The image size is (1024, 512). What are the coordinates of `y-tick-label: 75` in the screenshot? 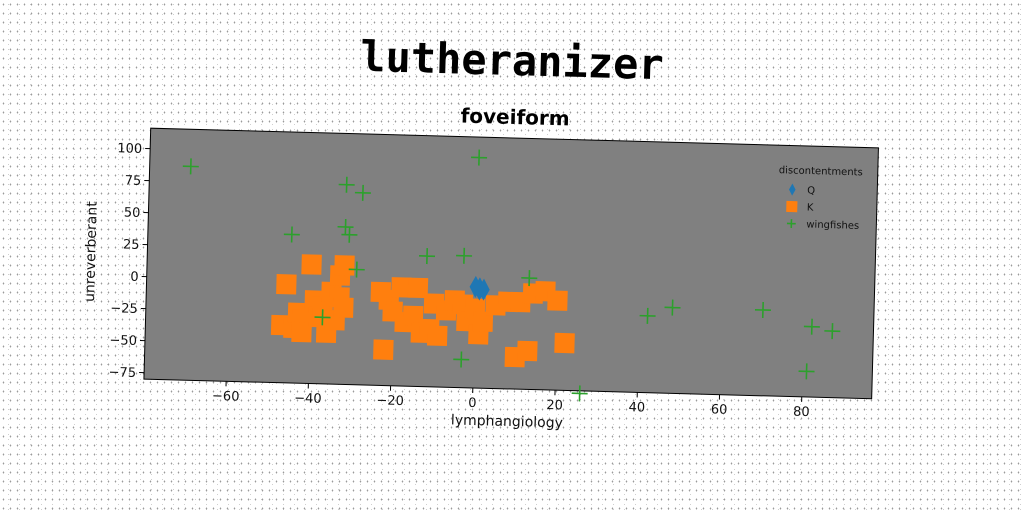 It's located at (133, 180).